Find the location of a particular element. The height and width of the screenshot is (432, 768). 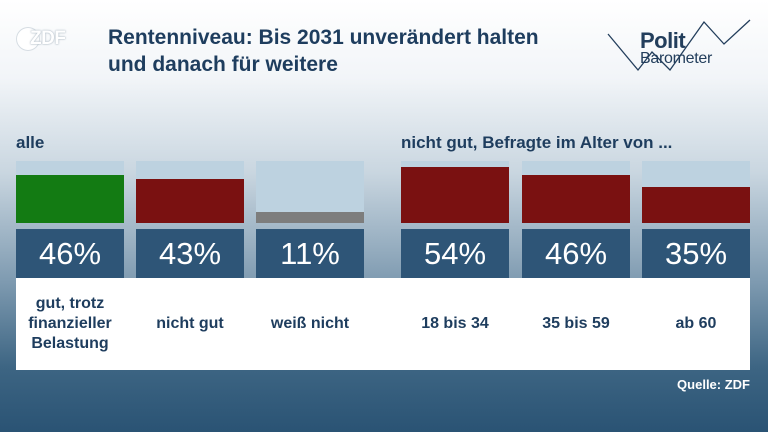

category-label-text: nicht gut is located at coordinates (190, 323).